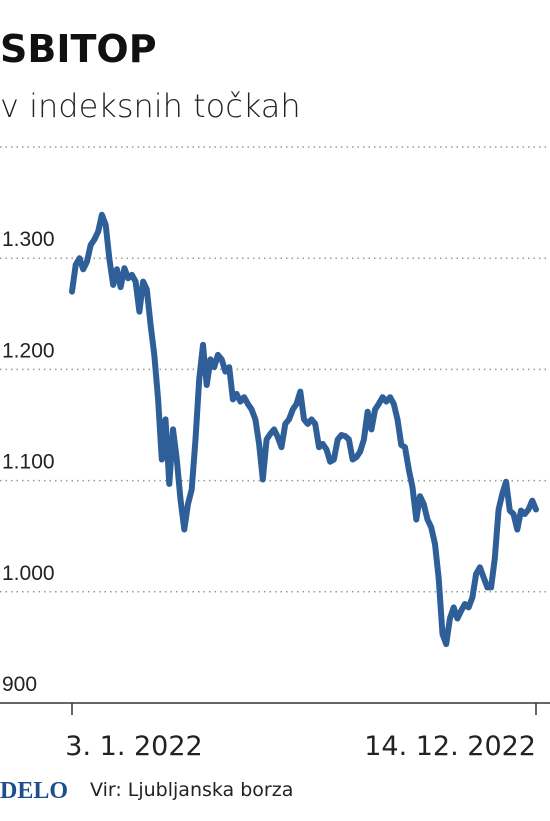  What do you see at coordinates (28, 573) in the screenshot?
I see `y-tick-label: 1.000` at bounding box center [28, 573].